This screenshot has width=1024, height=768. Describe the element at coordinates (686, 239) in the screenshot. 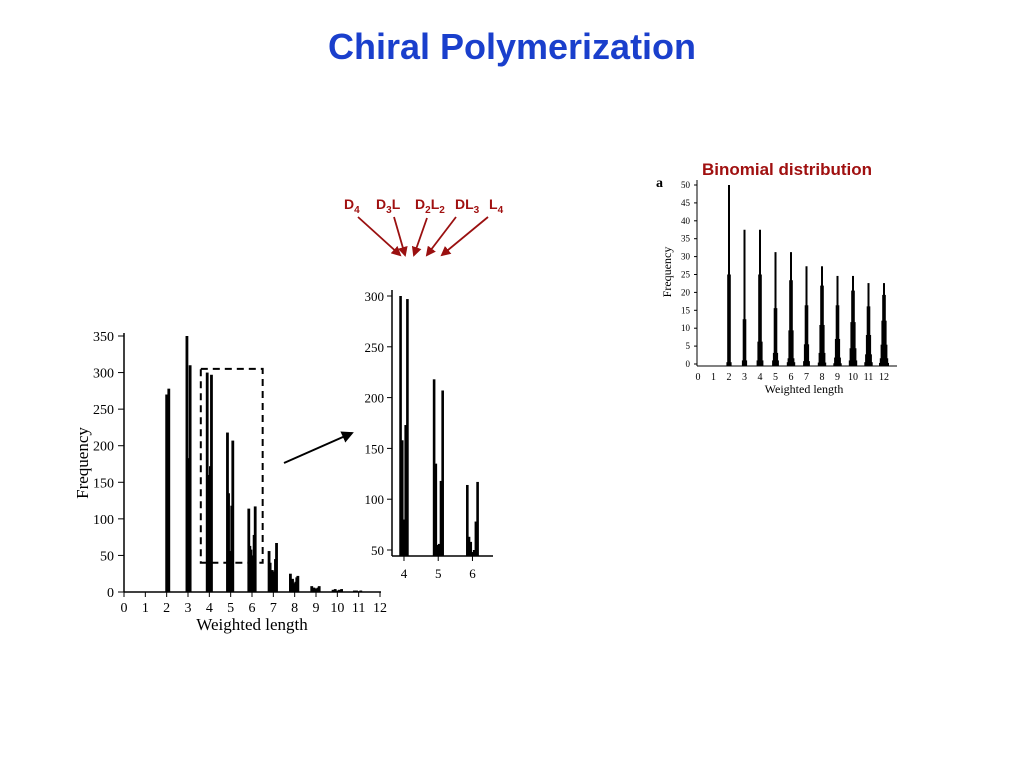

I see `binomial-y-tick-label: 35` at that location.